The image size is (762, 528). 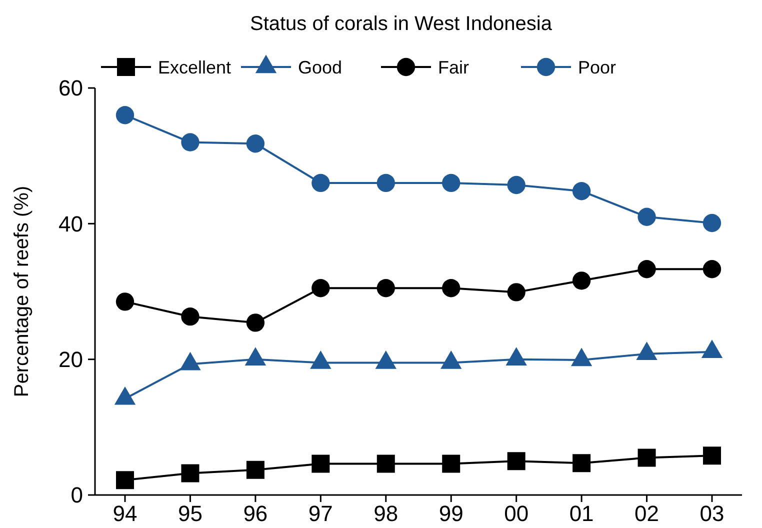 What do you see at coordinates (190, 513) in the screenshot?
I see `x-tick-label: 95` at bounding box center [190, 513].